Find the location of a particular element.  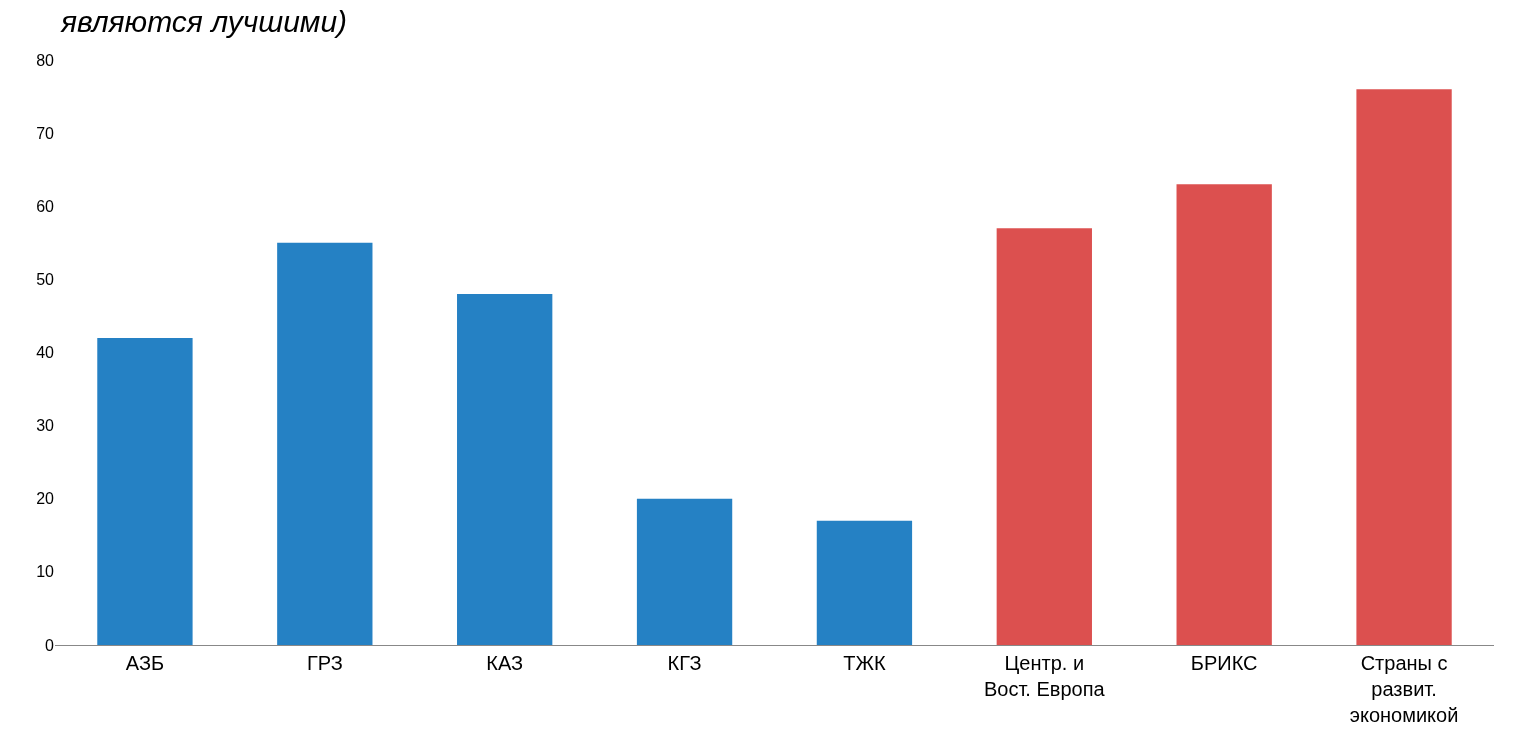

y-tick-label: 50 is located at coordinates (45, 279).